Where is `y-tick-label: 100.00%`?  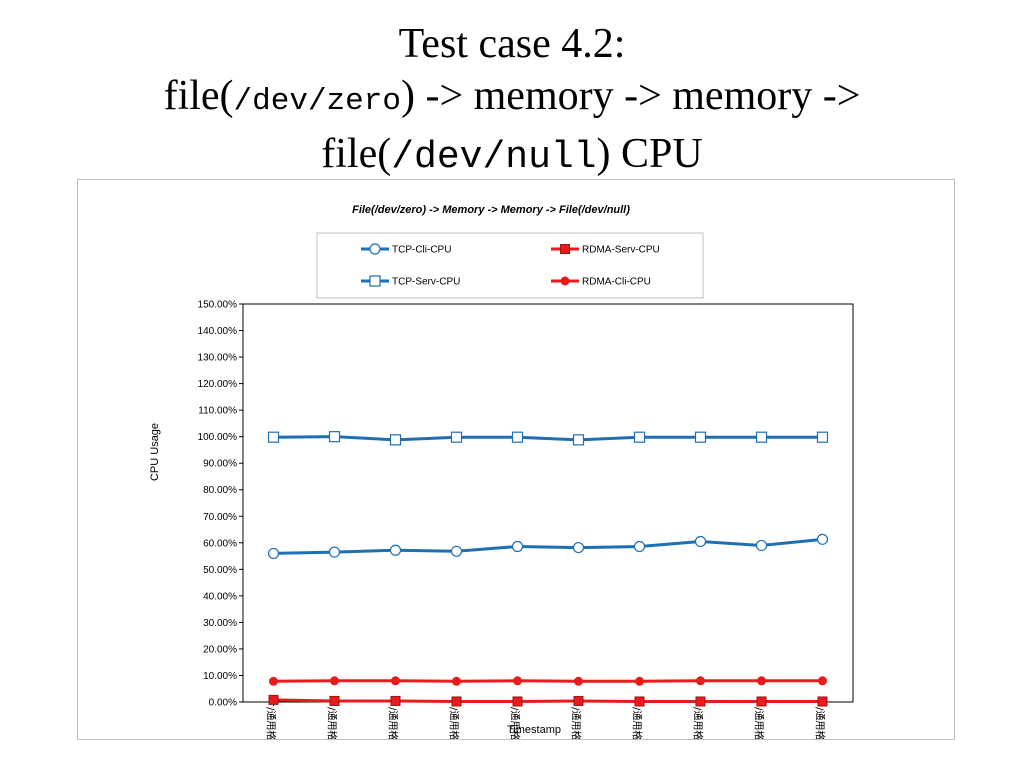 y-tick-label: 100.00% is located at coordinates (218, 437).